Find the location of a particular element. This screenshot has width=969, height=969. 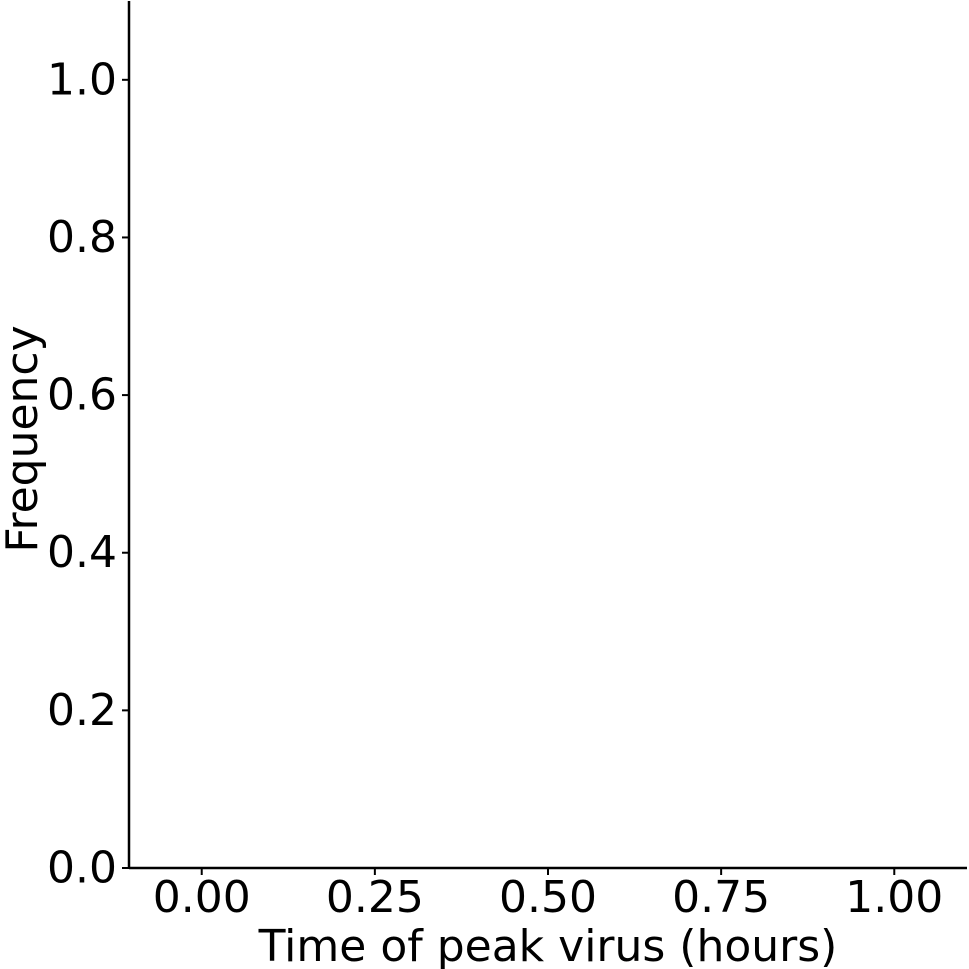

x-axis-ticks: 0.00 0.25 0.50 0.75 1.00 is located at coordinates (548, 895).